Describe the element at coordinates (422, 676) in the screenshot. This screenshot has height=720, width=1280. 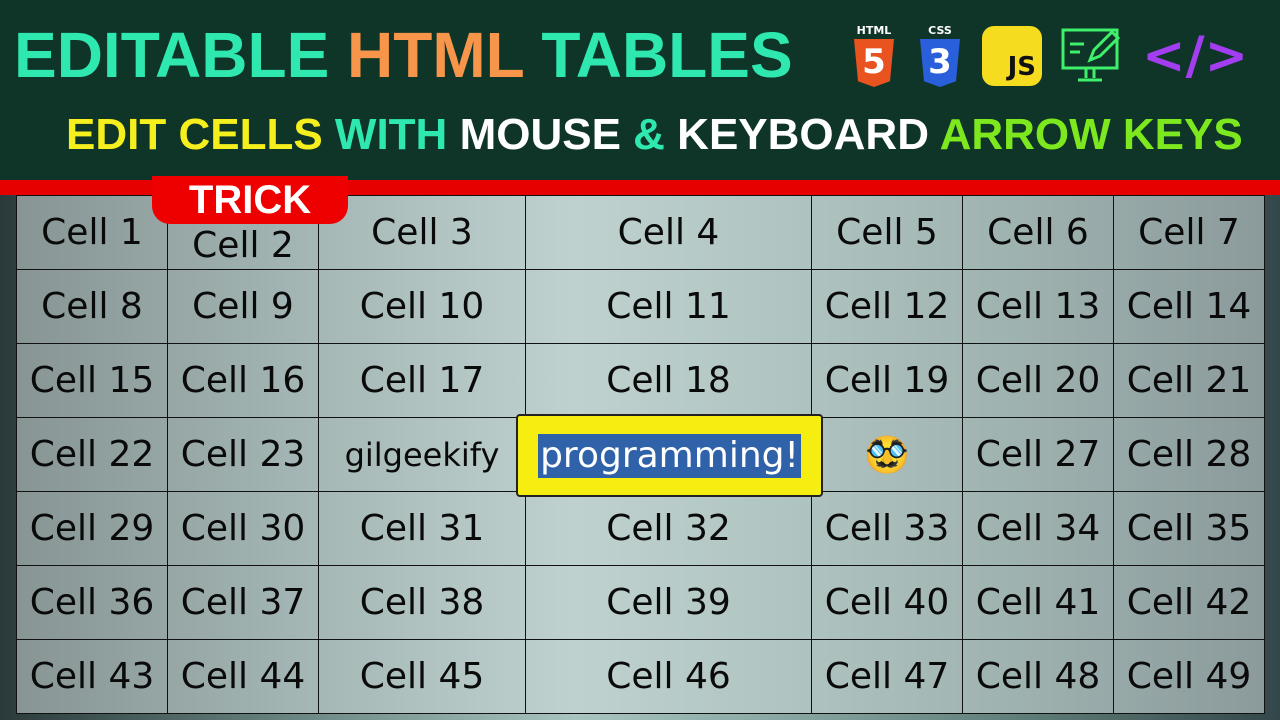
I see `table-cell: Cell 45` at that location.